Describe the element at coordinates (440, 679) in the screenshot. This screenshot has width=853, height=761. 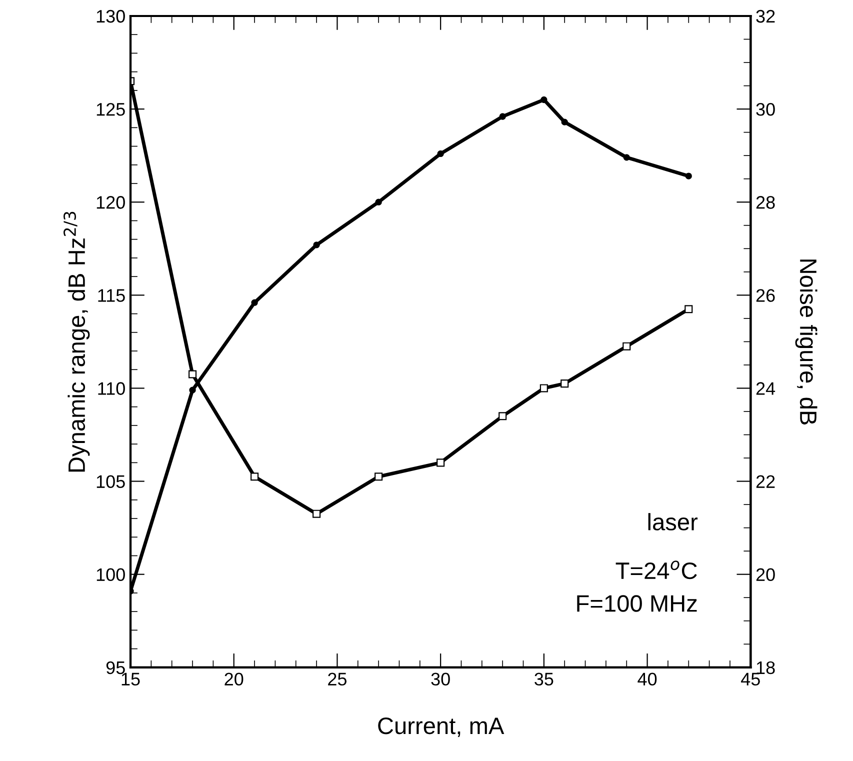
I see `x-tick-label: 30` at that location.